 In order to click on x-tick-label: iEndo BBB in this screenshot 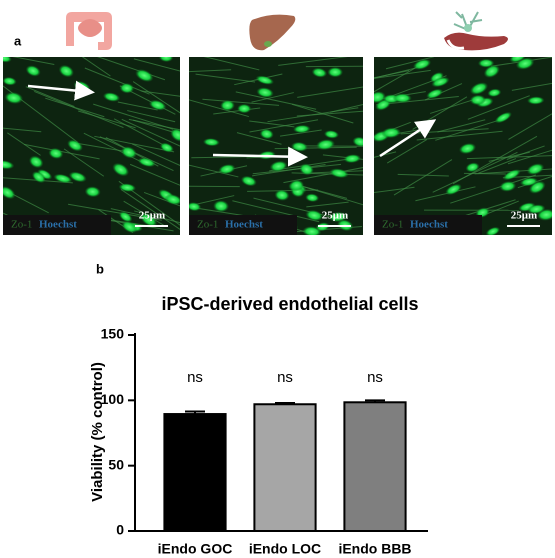, I will do `click(374, 549)`.